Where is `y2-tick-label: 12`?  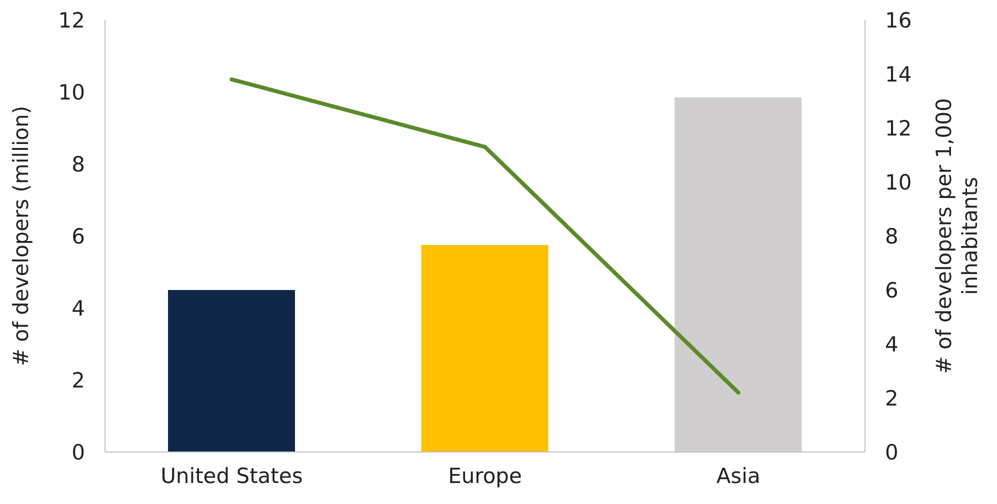
y2-tick-label: 12 is located at coordinates (898, 128).